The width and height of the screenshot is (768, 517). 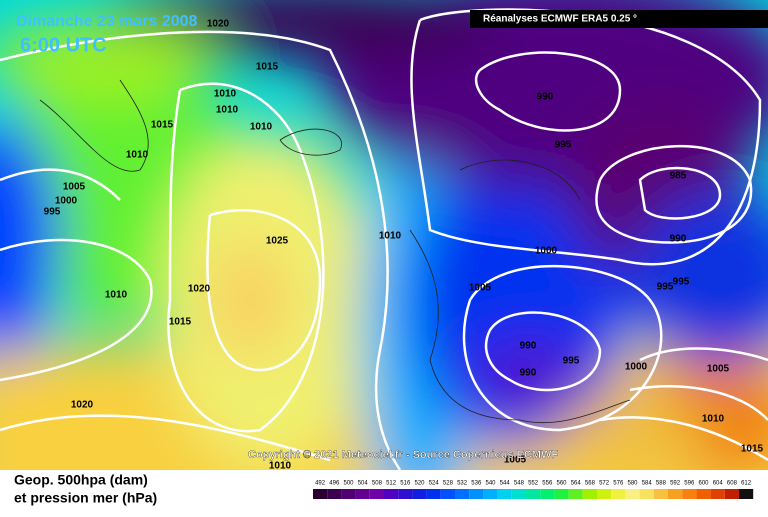 I want to click on scale-label: 524, so click(x=434, y=484).